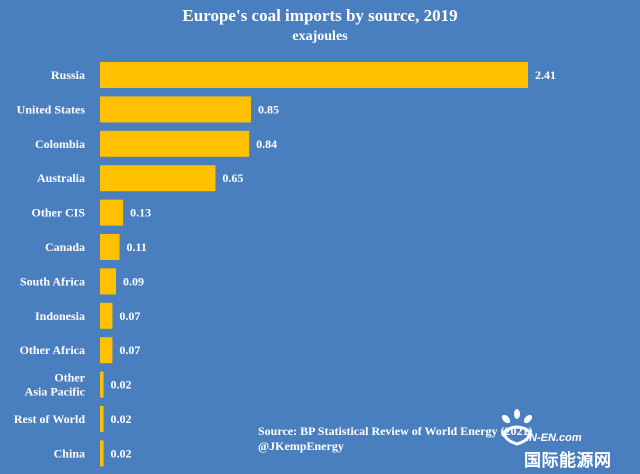 The image size is (640, 474). I want to click on author-handle: @JKempEnergy, so click(301, 446).